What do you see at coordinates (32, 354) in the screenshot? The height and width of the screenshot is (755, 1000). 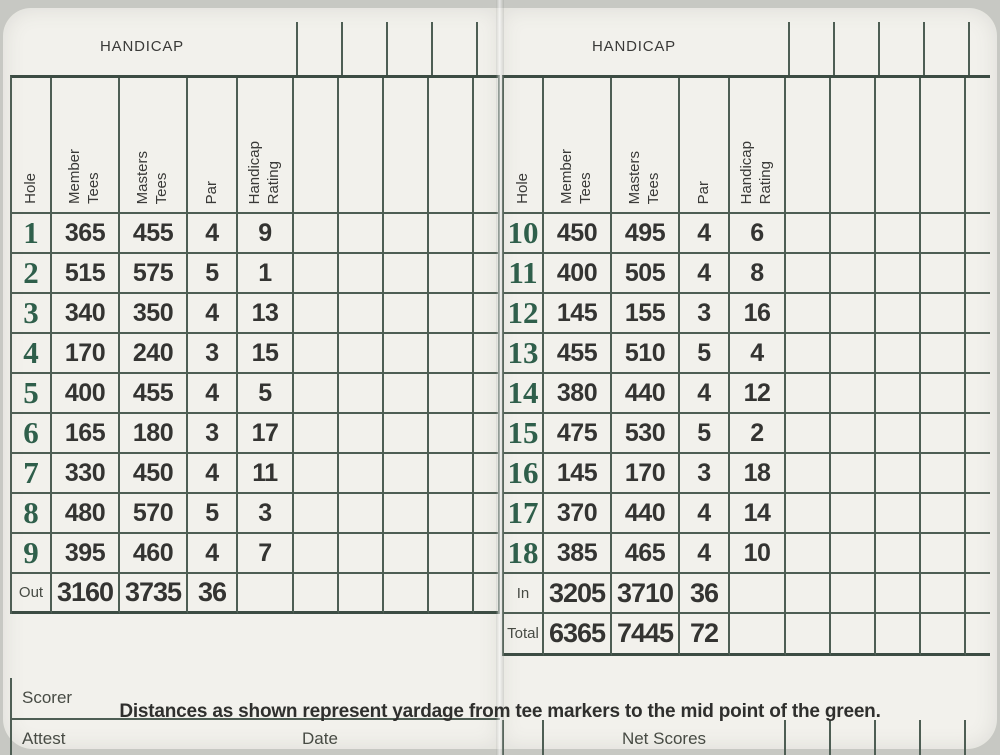 I see `hole-number-cell: 4` at bounding box center [32, 354].